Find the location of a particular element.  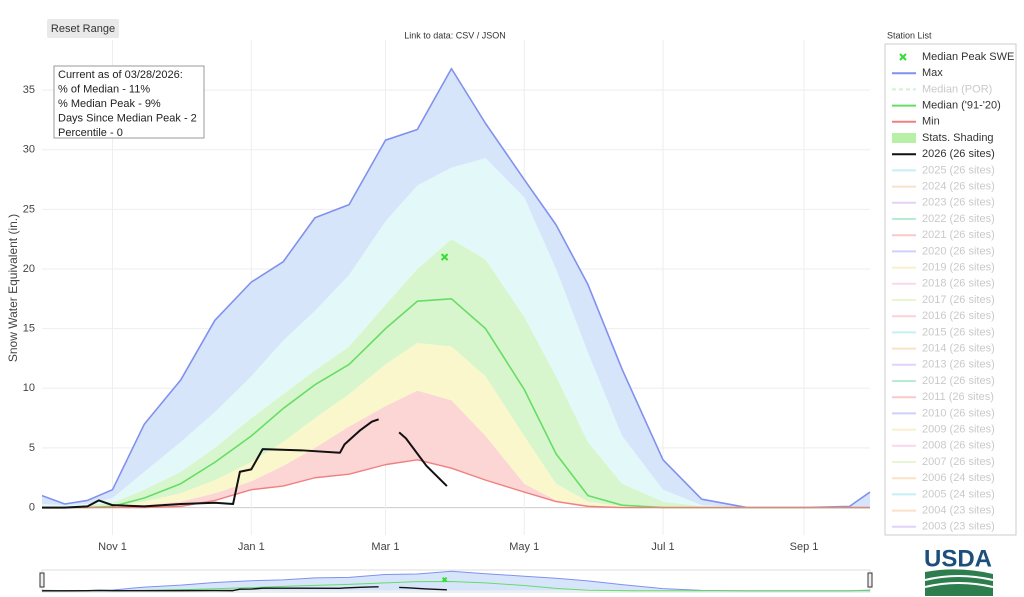

legend-label: 2022 (26 sites) is located at coordinates (958, 219).